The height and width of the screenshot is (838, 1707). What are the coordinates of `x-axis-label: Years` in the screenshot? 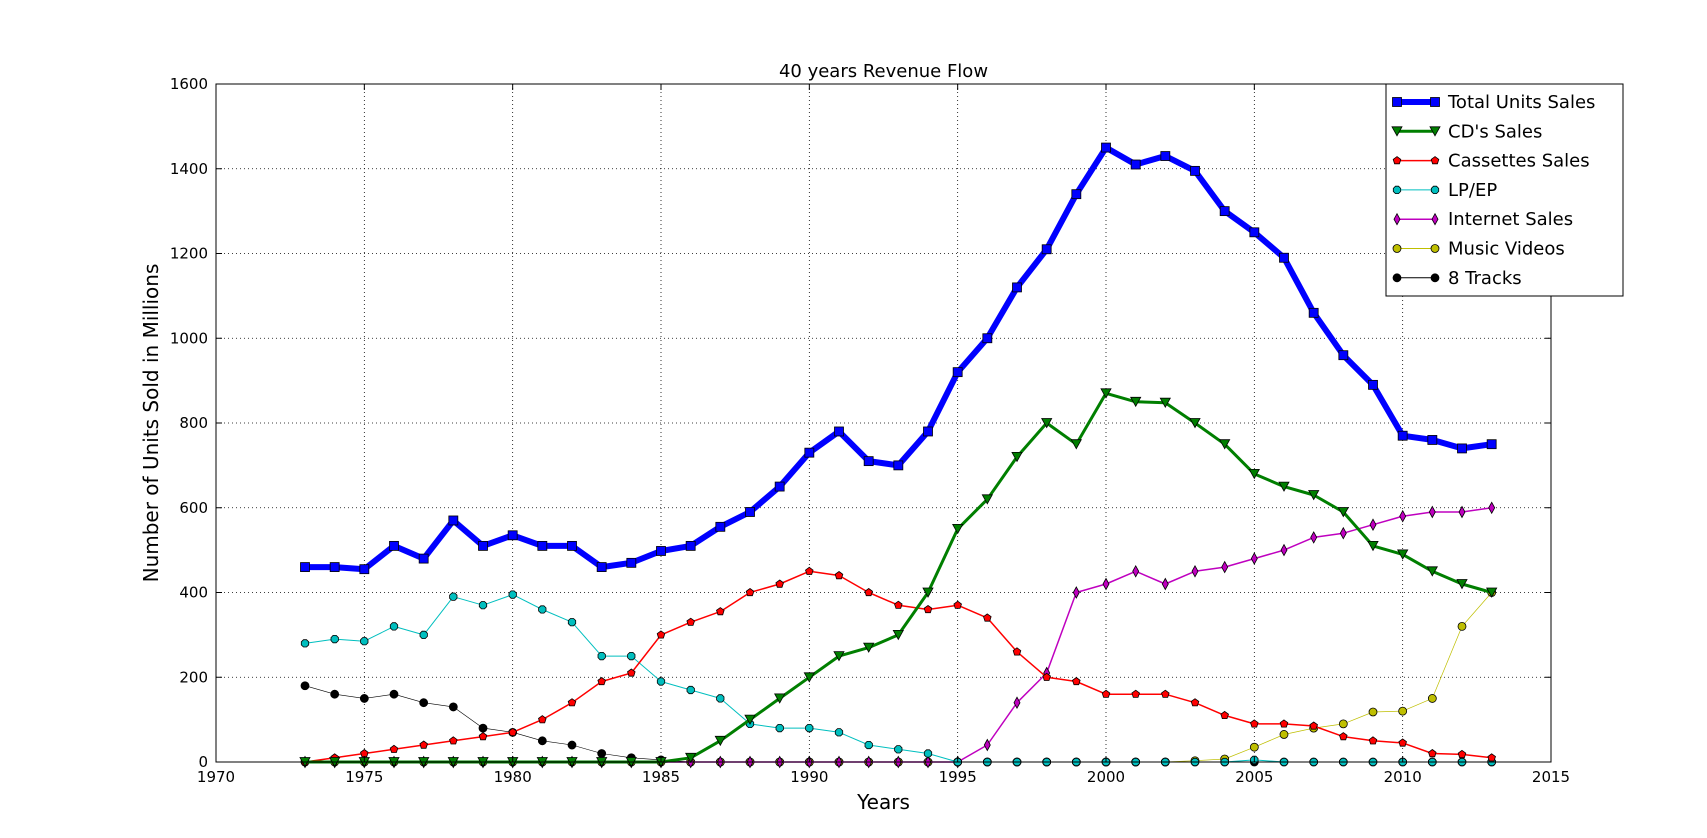 It's located at (883, 802).